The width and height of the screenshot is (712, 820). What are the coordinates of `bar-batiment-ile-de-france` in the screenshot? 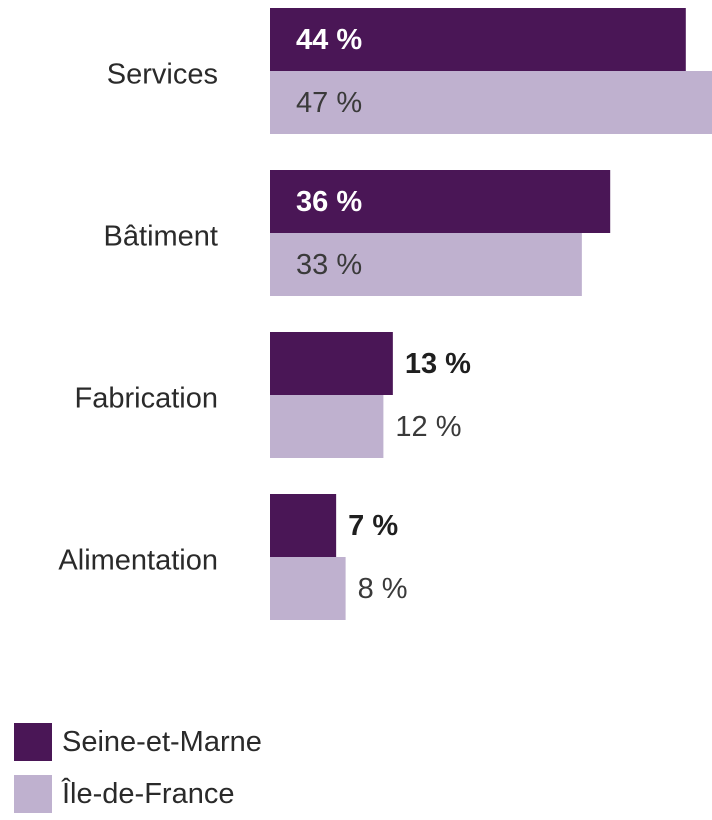 It's located at (426, 264).